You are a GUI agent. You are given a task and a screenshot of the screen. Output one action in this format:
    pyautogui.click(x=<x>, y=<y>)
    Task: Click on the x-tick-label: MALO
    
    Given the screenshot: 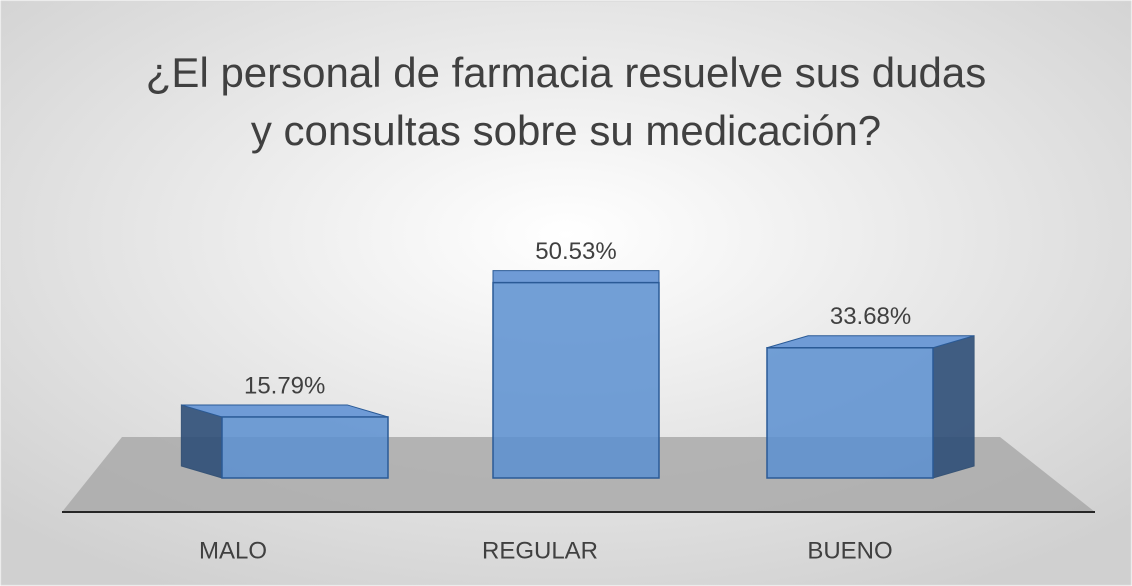 What is the action you would take?
    pyautogui.click(x=233, y=550)
    